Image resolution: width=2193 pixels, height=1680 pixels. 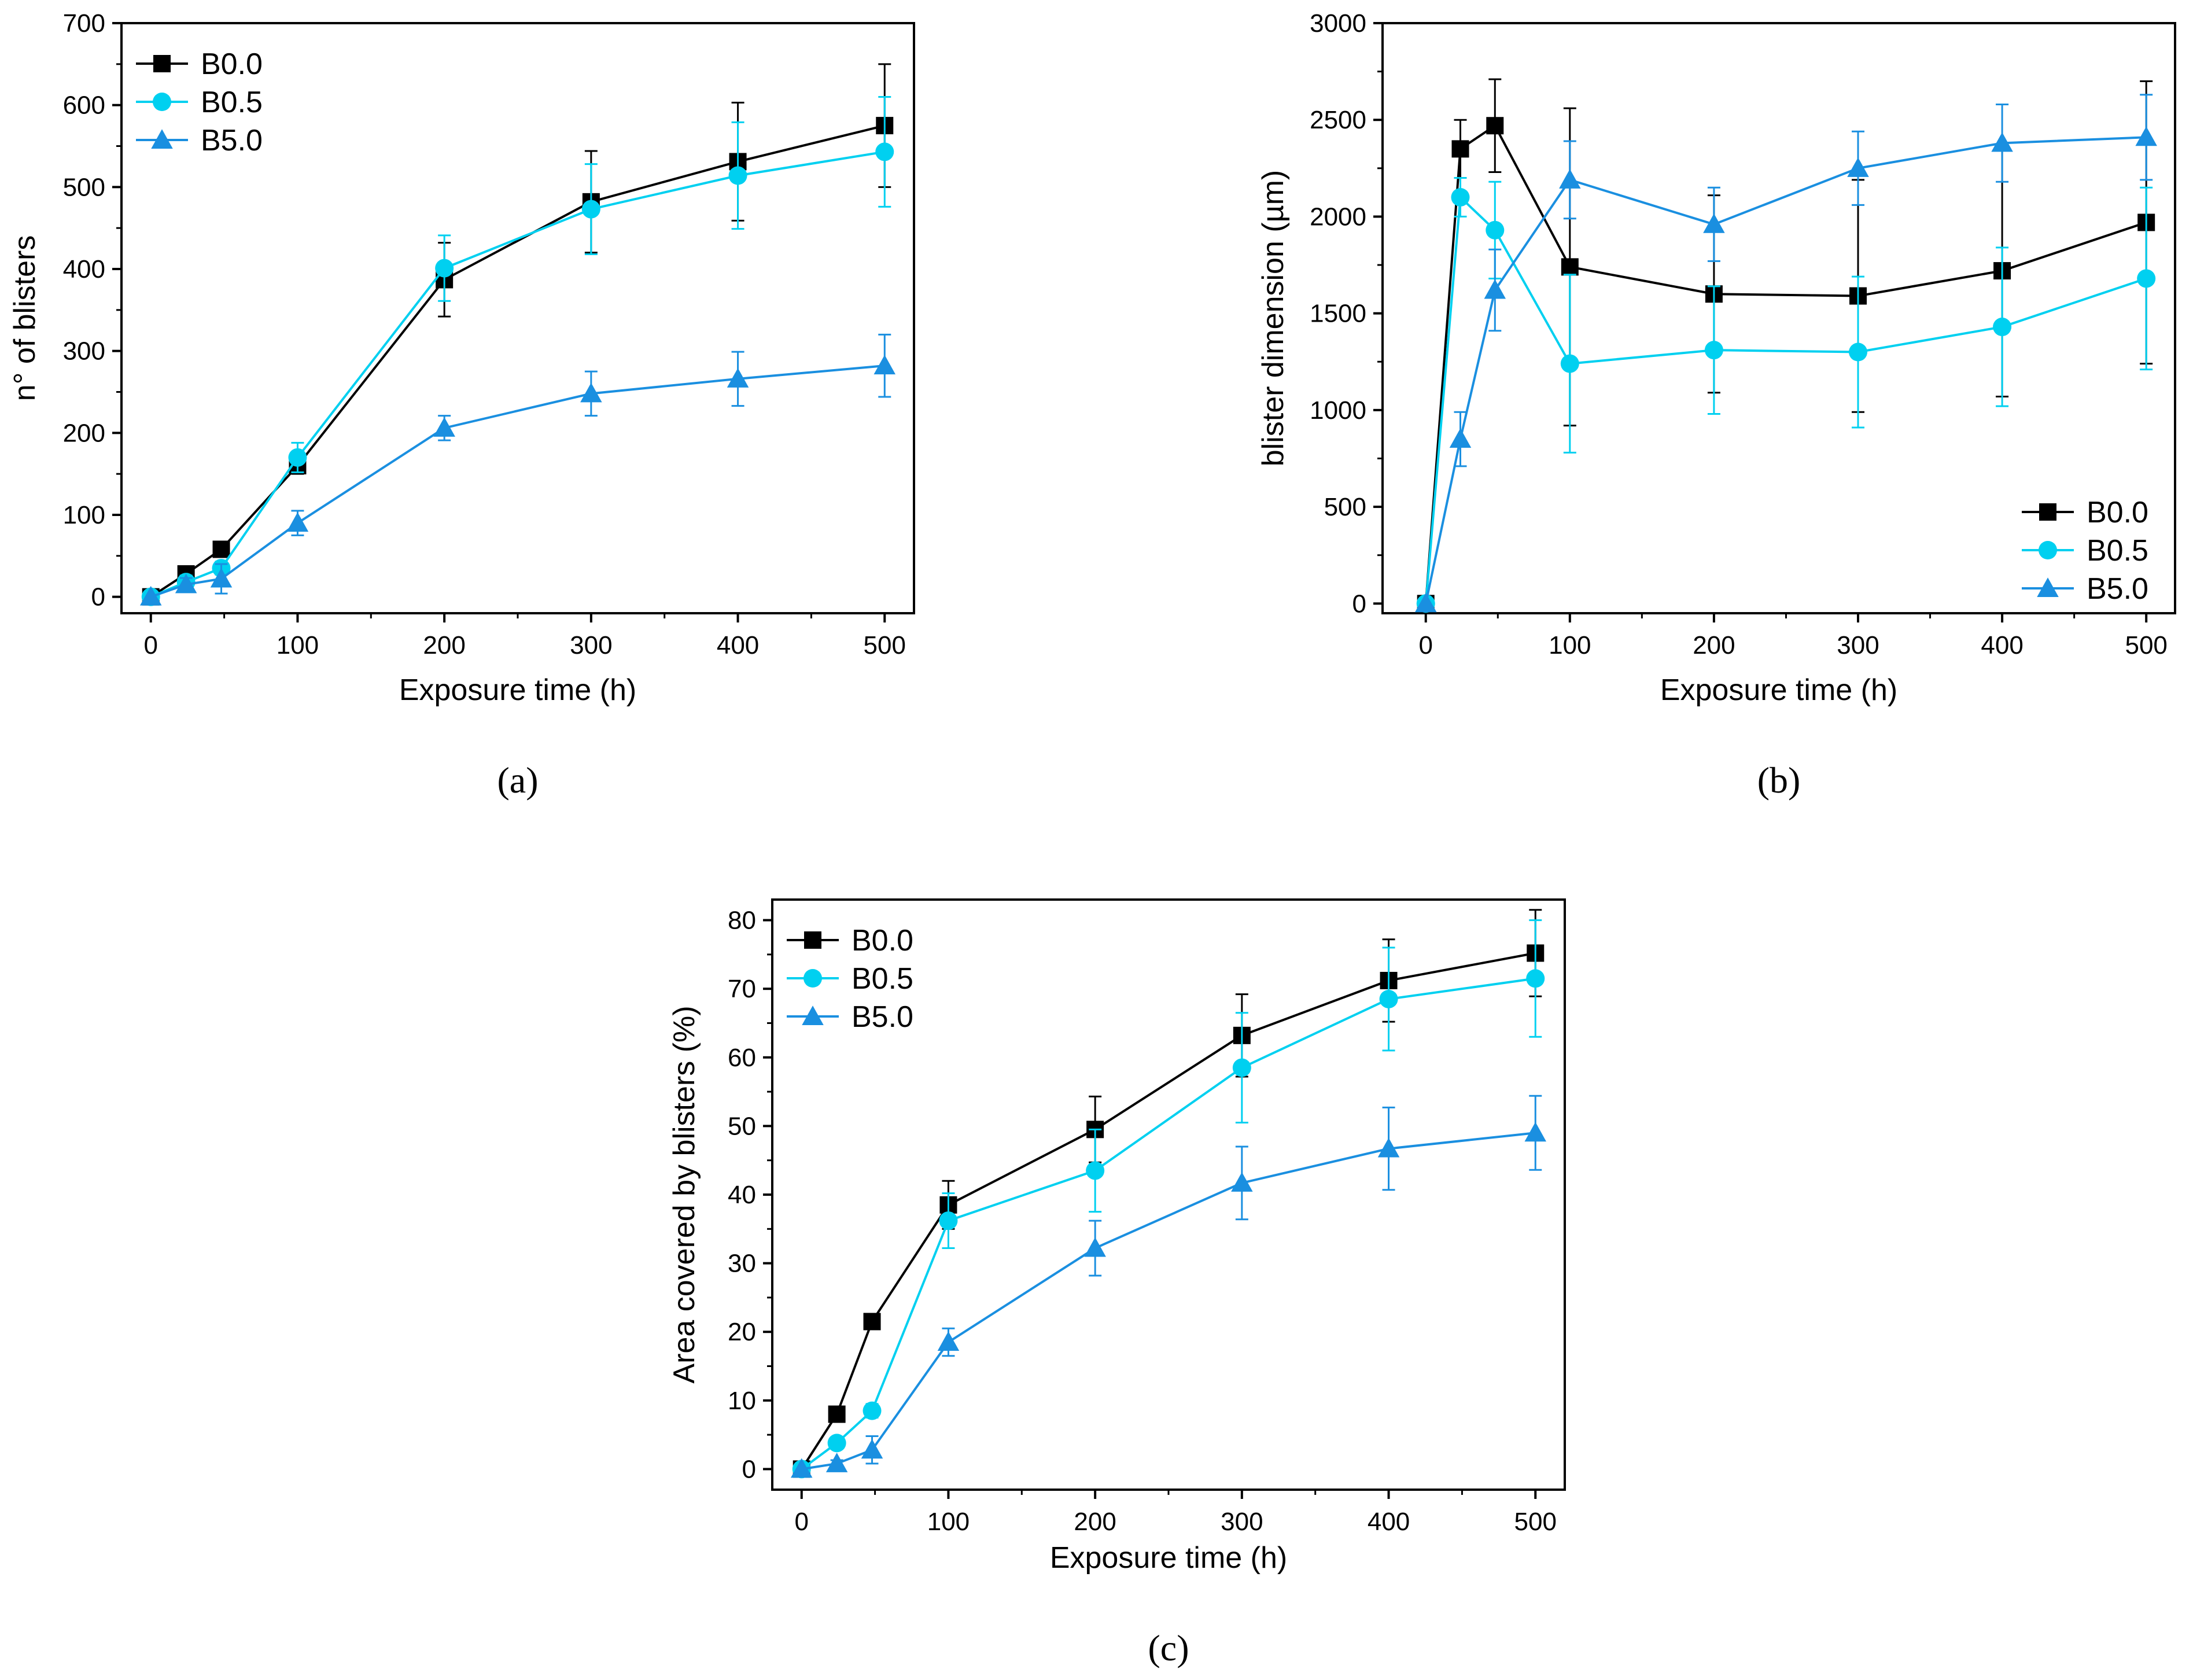 What do you see at coordinates (517, 780) in the screenshot?
I see `panel-label: (a)` at bounding box center [517, 780].